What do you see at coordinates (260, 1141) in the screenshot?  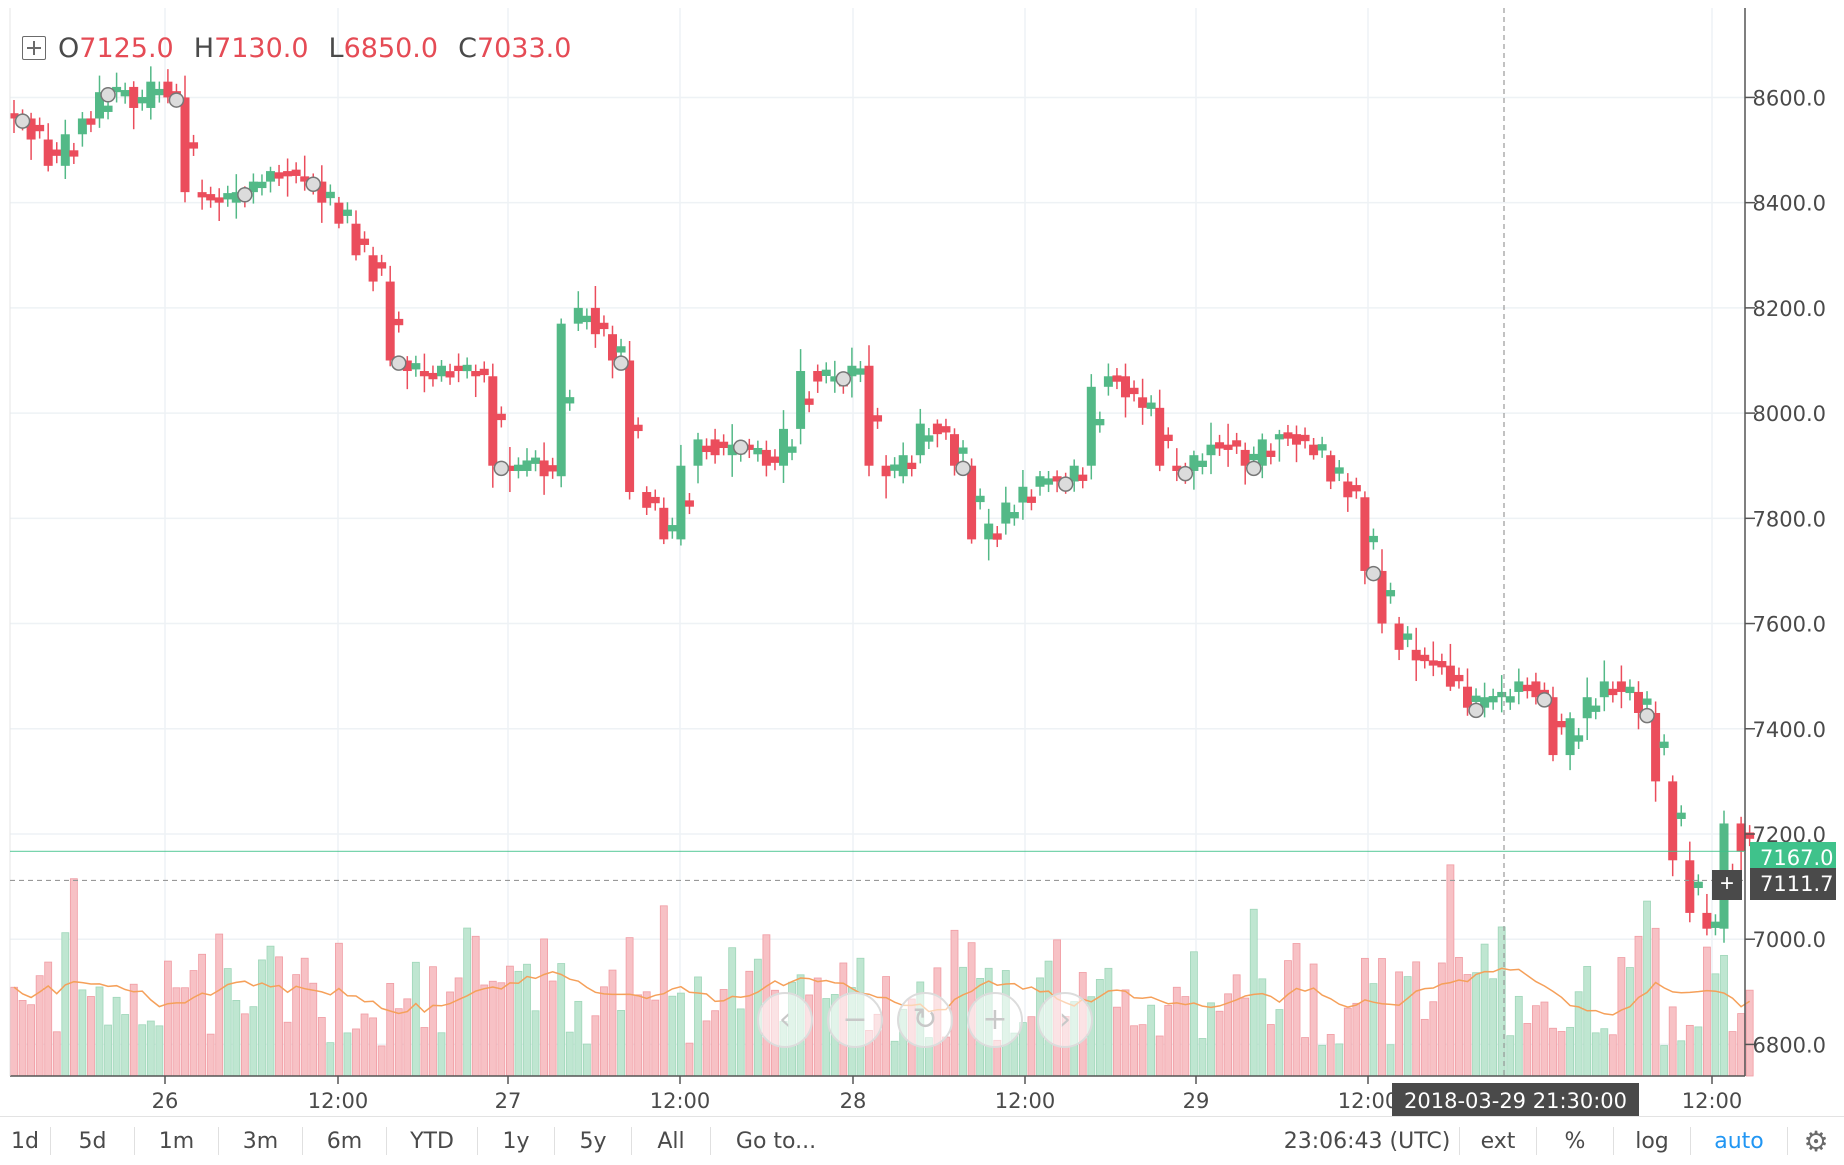 I see `range-3m: 3m` at bounding box center [260, 1141].